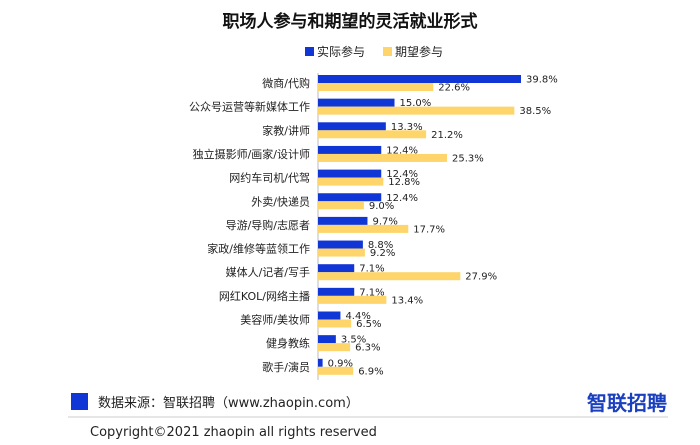  Describe the element at coordinates (275, 320) in the screenshot. I see `category-label: 美容师/美妆师` at that location.